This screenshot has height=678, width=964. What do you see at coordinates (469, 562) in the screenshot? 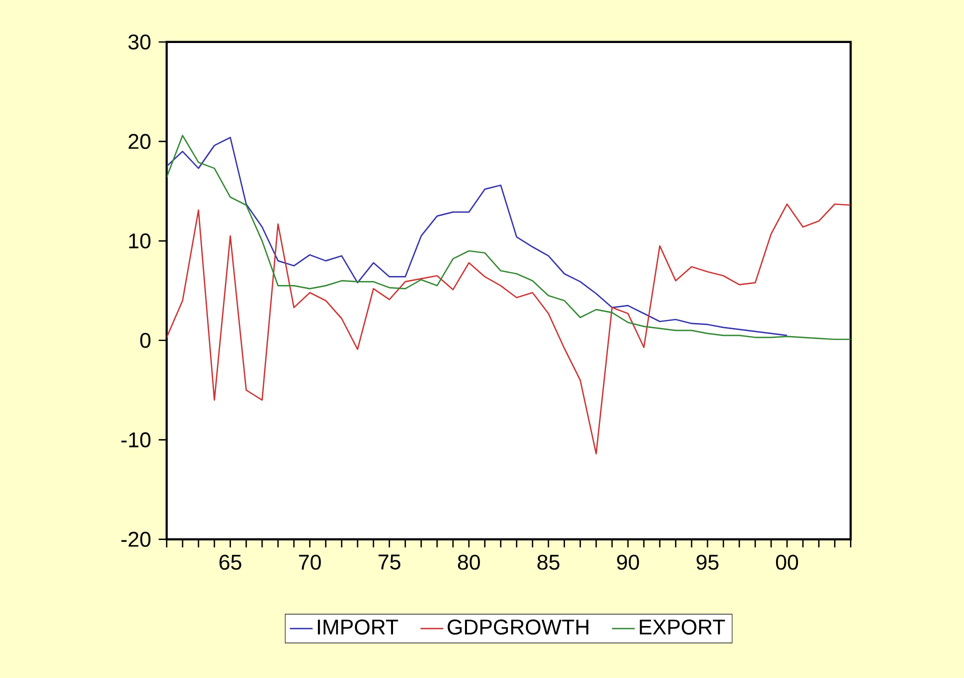
I see `x-tick-label: 80` at bounding box center [469, 562].